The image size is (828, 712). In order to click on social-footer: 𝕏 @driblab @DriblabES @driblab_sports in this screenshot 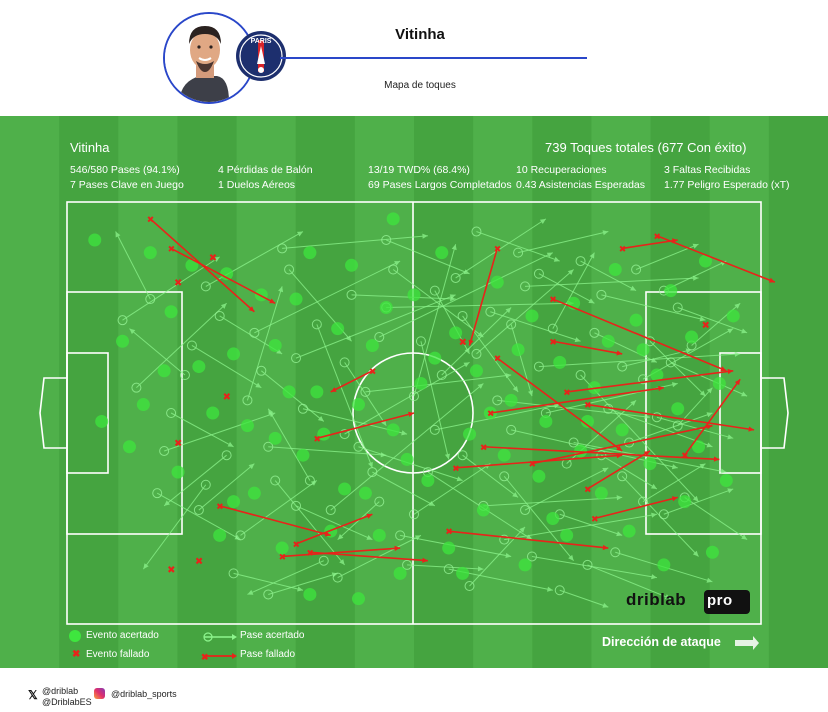, I will do `click(414, 690)`.